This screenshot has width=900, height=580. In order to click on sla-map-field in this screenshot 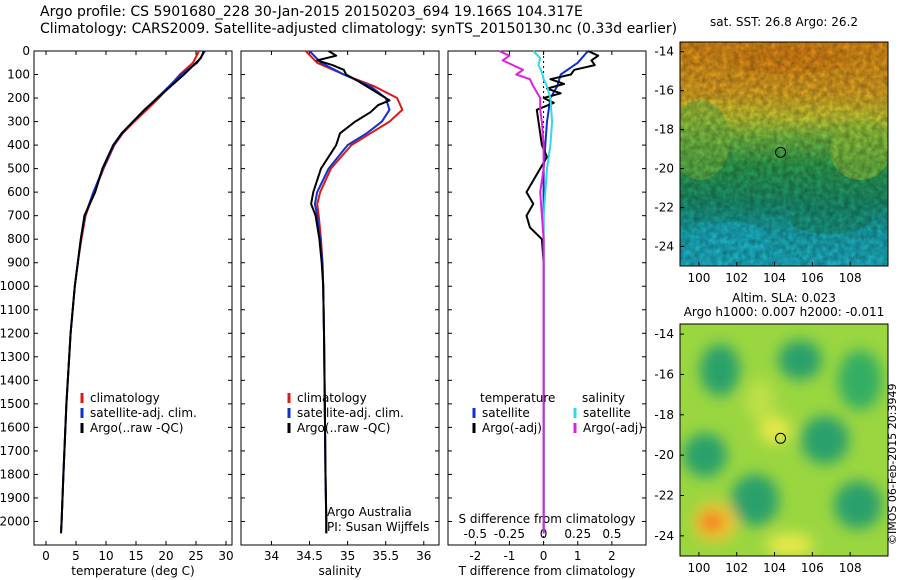, I will do `click(784, 440)`.